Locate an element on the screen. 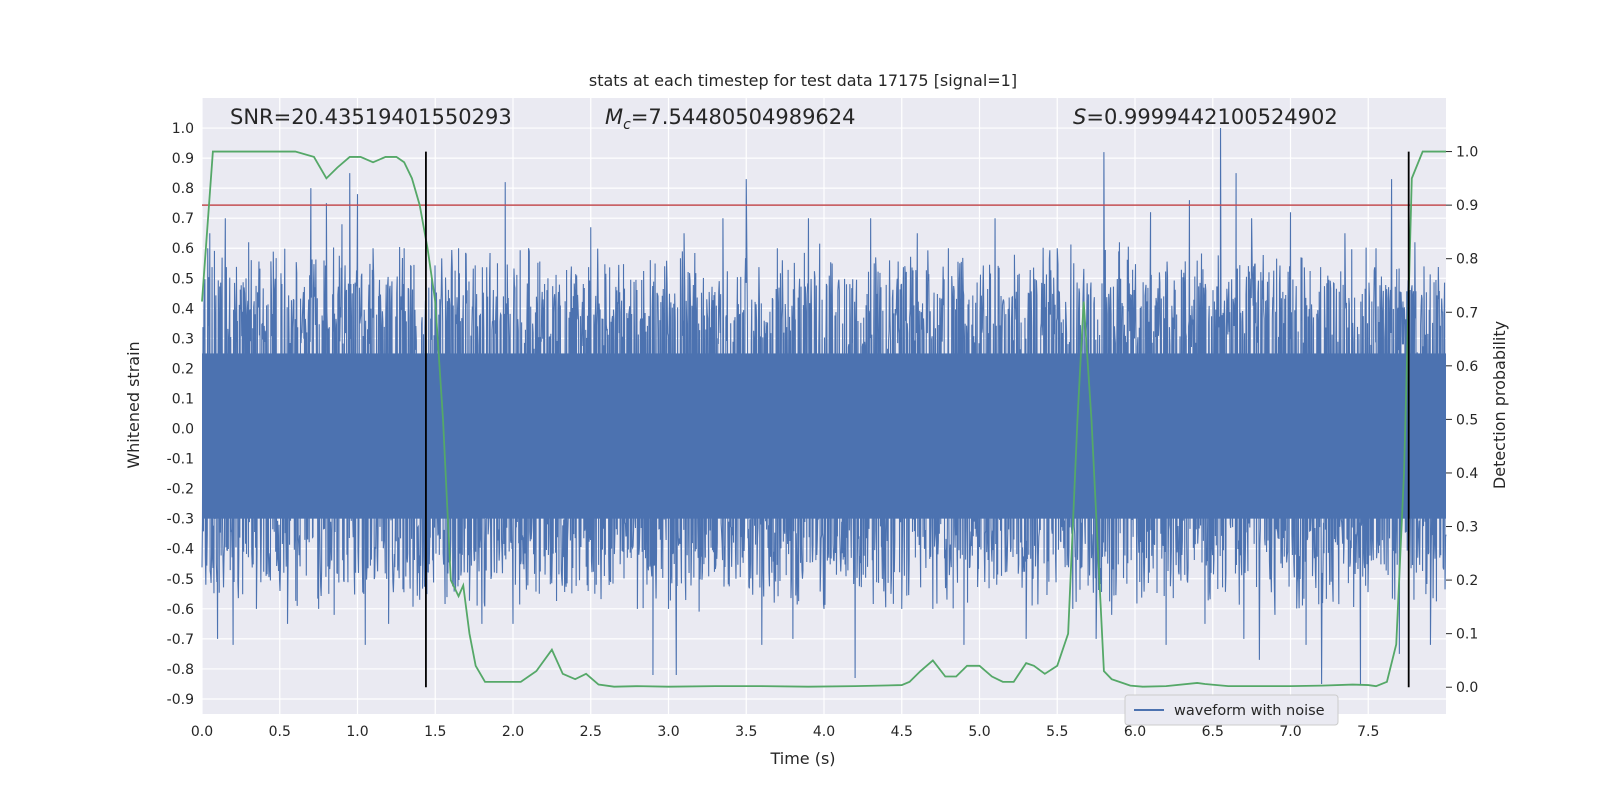 Image resolution: width=1600 pixels, height=800 pixels. x-tick-label: 0.0 is located at coordinates (202, 732).